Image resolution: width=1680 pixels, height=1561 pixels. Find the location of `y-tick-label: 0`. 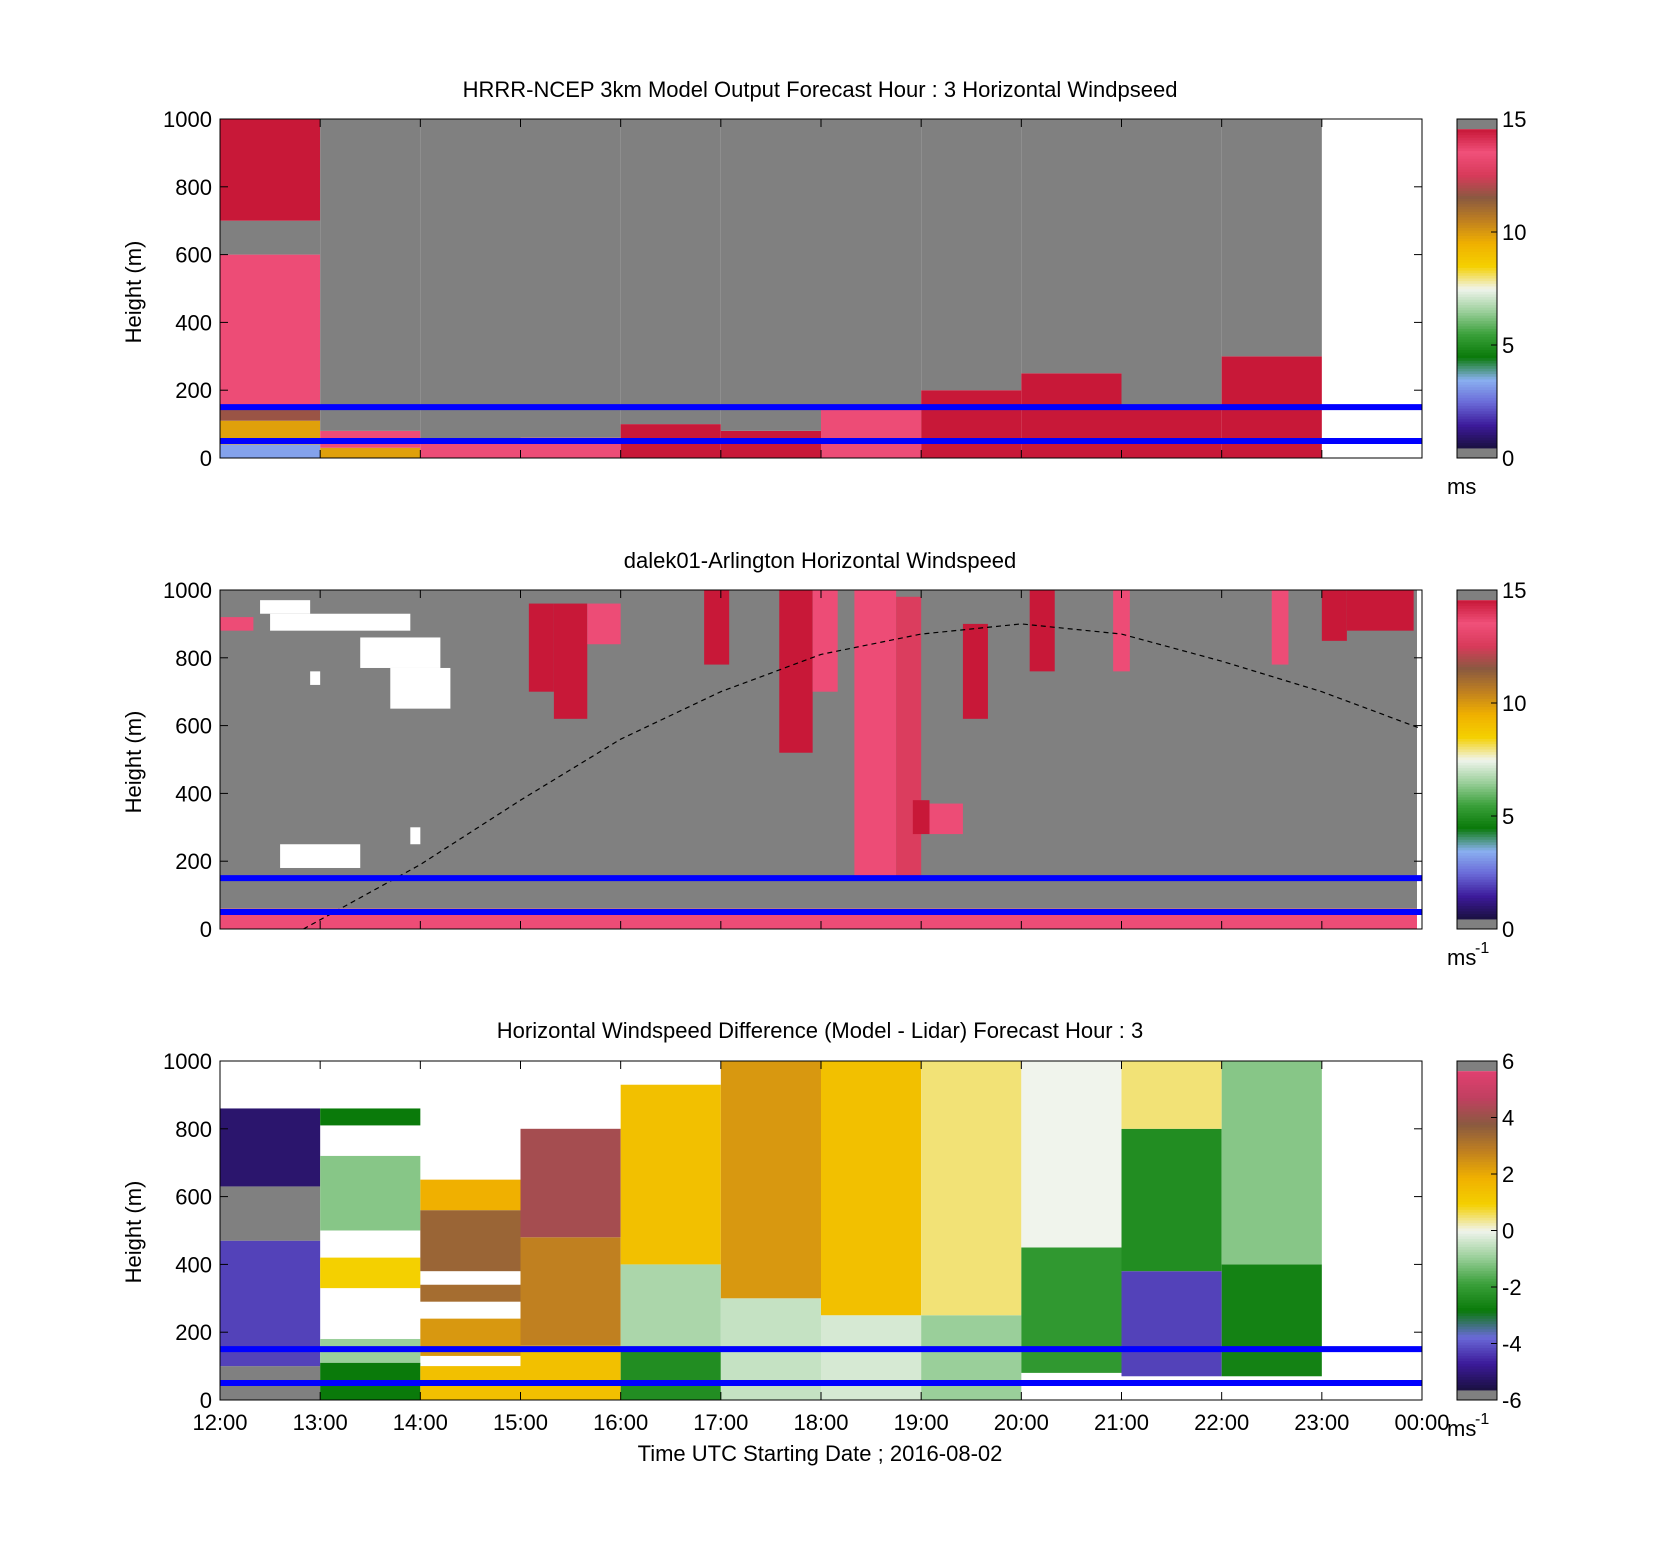

y-tick-label: 0 is located at coordinates (206, 929).